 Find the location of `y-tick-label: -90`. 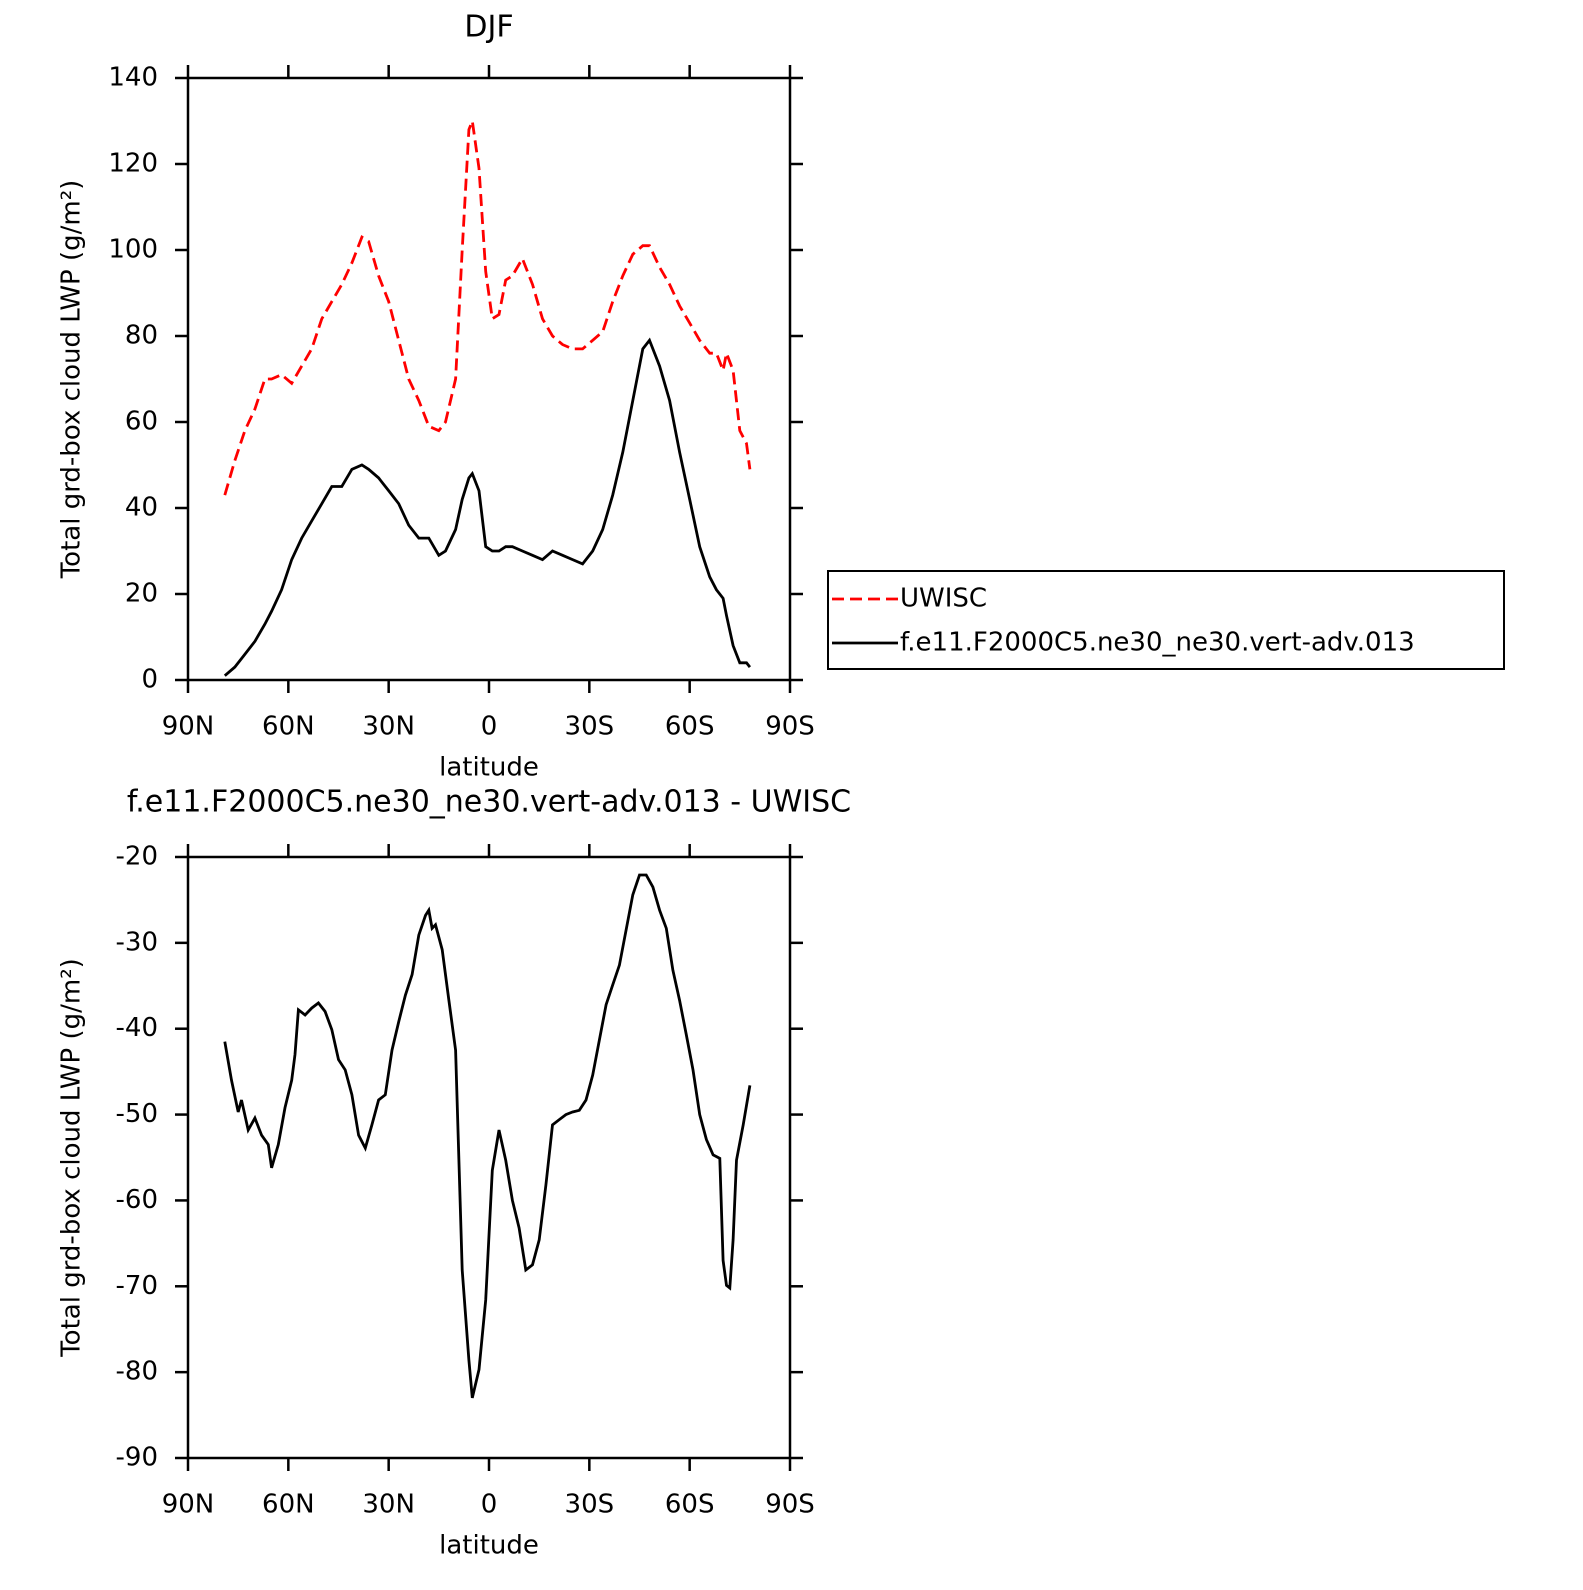

y-tick-label: -90 is located at coordinates (137, 1458).